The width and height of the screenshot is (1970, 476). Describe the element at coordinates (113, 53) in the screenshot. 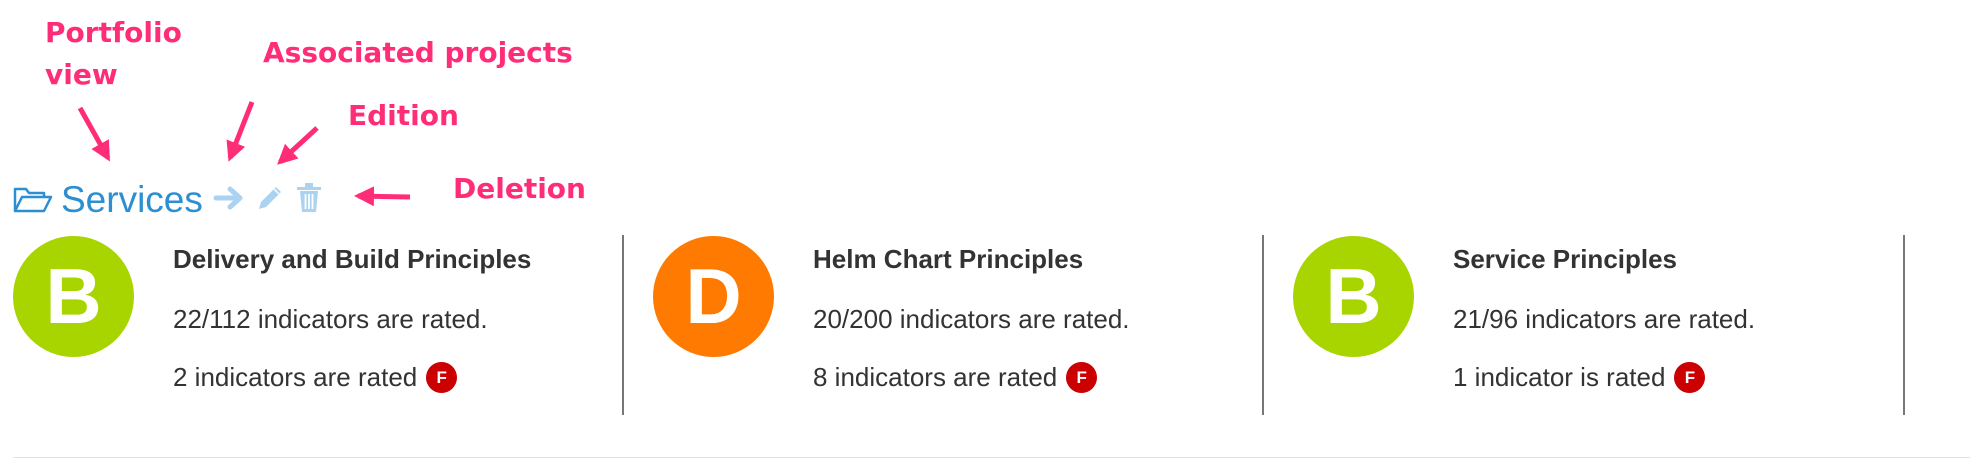

I see `annotation-portfolio-view: Portfolio view` at that location.